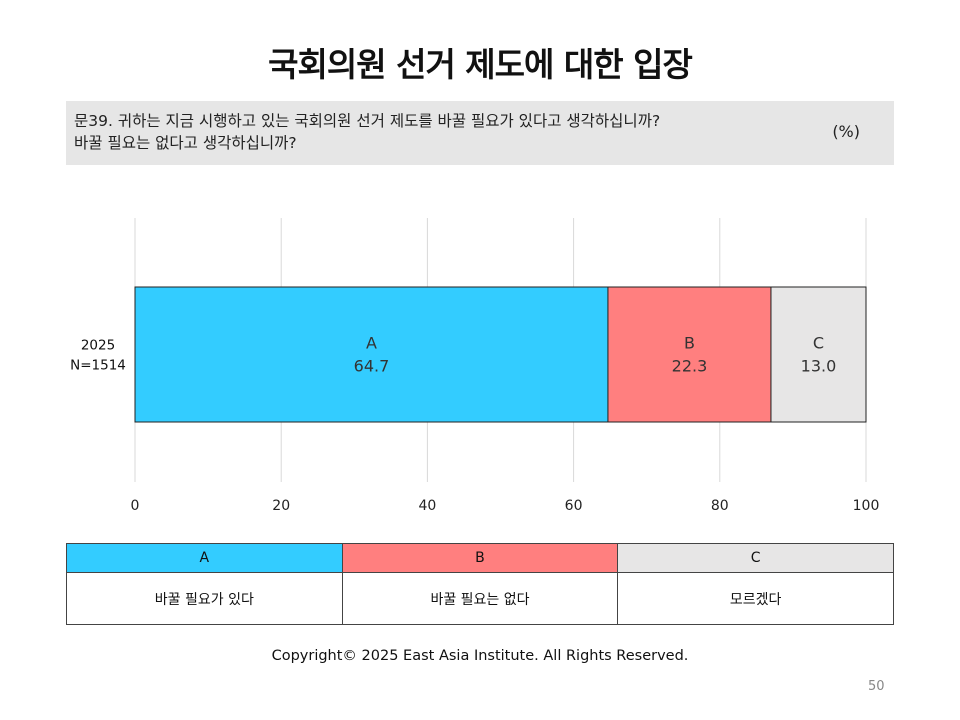 Image resolution: width=960 pixels, height=720 pixels. What do you see at coordinates (866, 506) in the screenshot?
I see `x-tick-label-100: 100` at bounding box center [866, 506].